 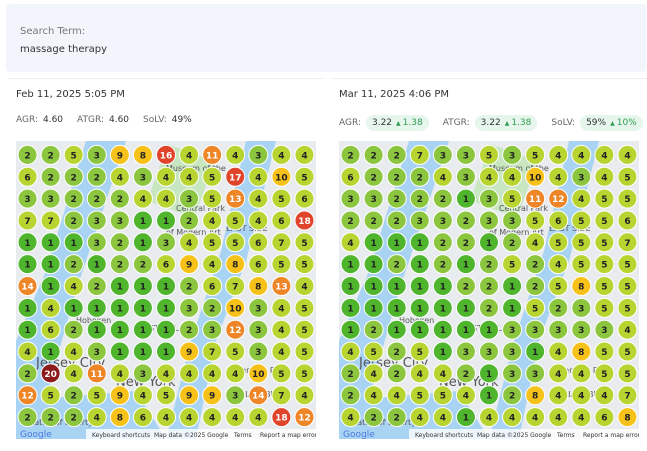 I want to click on search-card: Search Term: massage therapy, so click(x=326, y=38).